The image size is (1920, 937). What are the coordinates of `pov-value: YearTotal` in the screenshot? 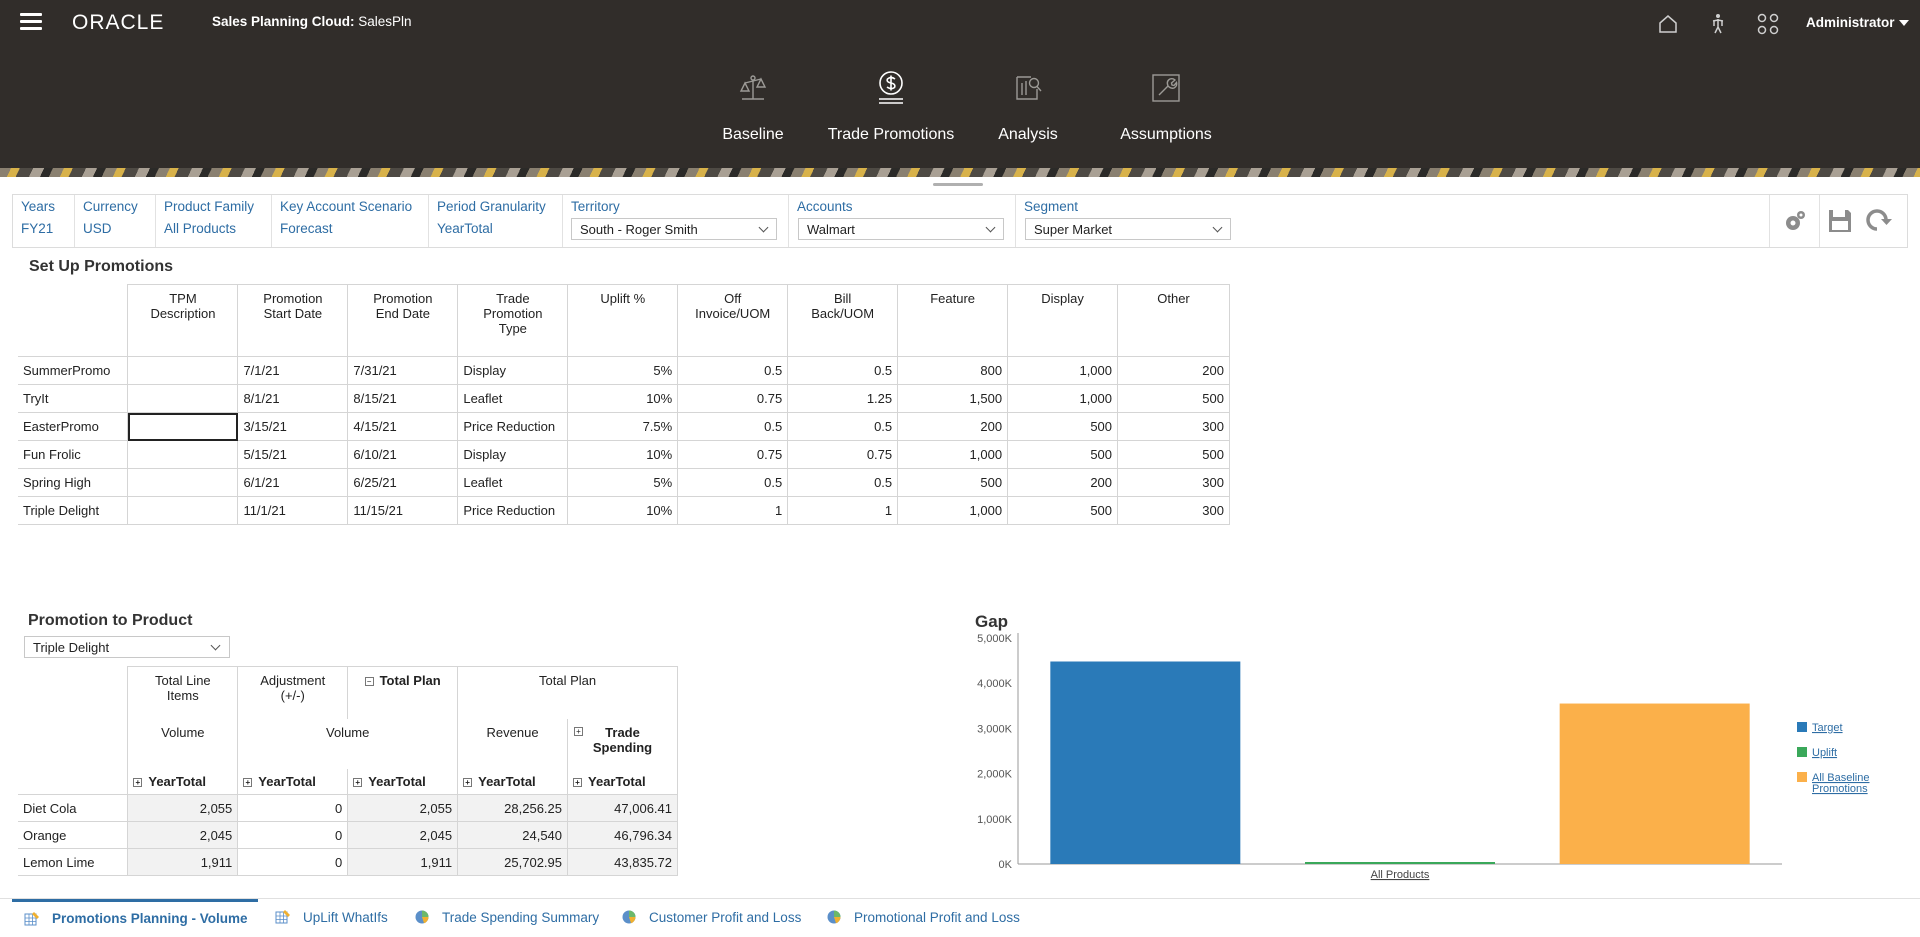 It's located at (465, 228).